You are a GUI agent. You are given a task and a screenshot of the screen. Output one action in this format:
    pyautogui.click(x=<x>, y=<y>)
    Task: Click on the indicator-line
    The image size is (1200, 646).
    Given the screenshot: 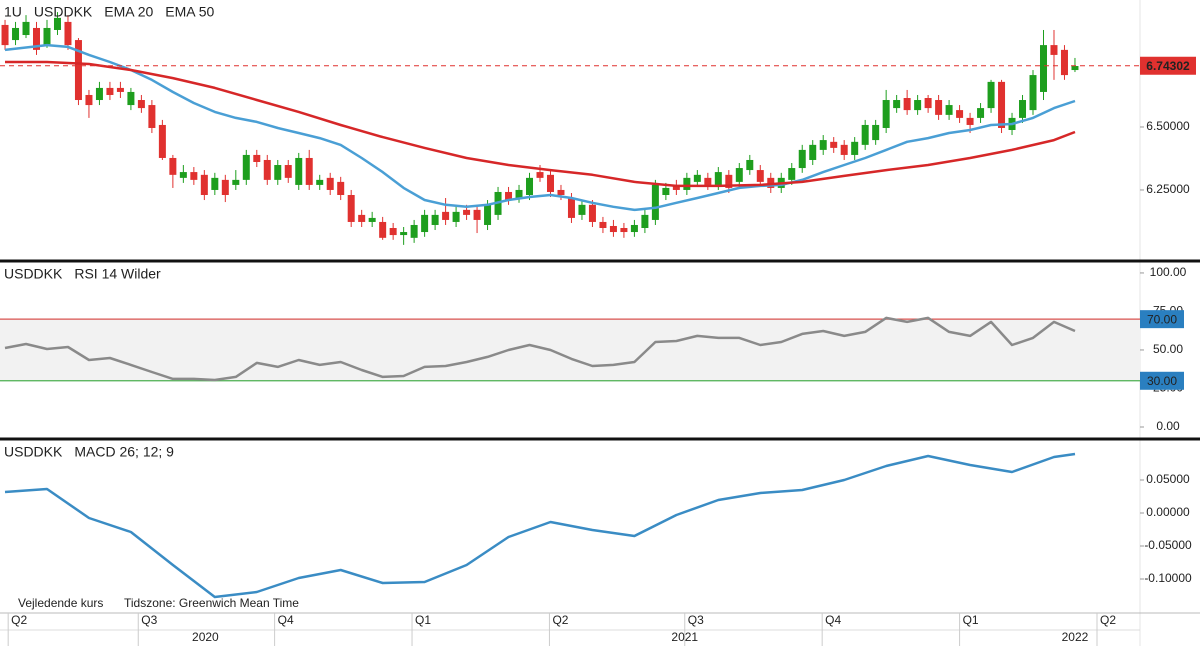 What is the action you would take?
    pyautogui.click(x=540, y=349)
    